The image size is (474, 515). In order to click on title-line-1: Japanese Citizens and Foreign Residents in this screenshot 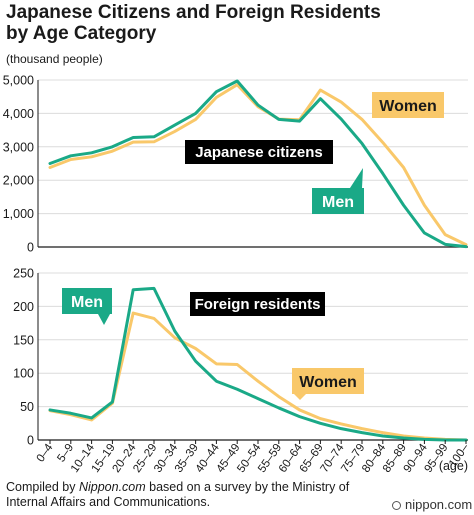, I will do `click(193, 12)`.